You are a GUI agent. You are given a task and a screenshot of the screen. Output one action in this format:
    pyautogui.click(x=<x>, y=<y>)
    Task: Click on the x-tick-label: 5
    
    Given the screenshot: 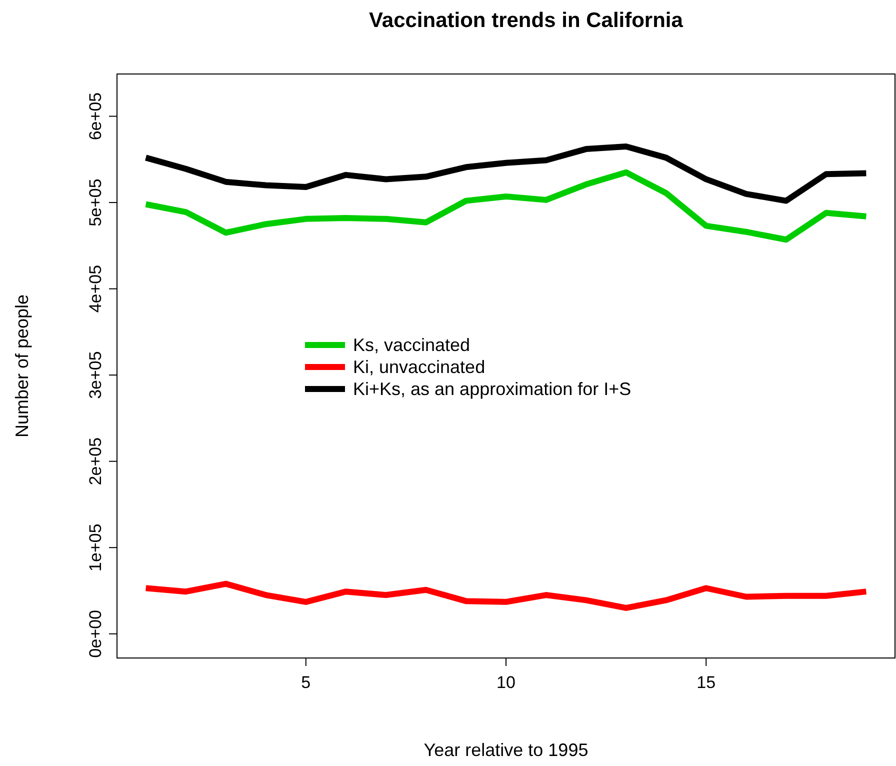 What is the action you would take?
    pyautogui.click(x=306, y=682)
    